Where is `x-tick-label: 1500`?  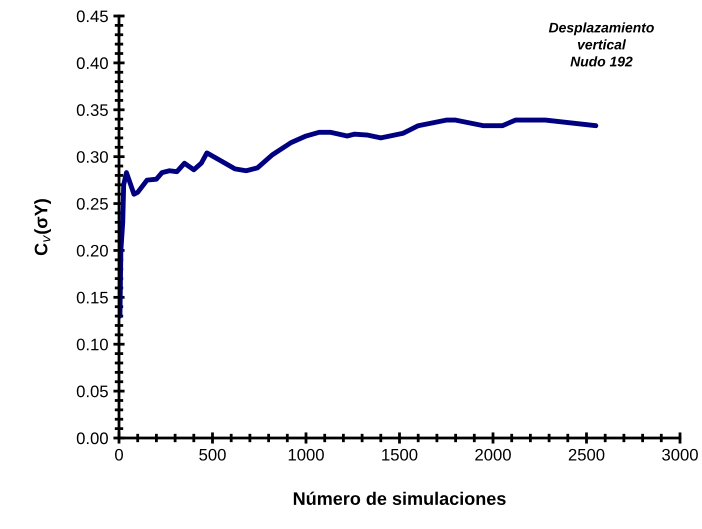 x-tick-label: 1500 is located at coordinates (400, 454).